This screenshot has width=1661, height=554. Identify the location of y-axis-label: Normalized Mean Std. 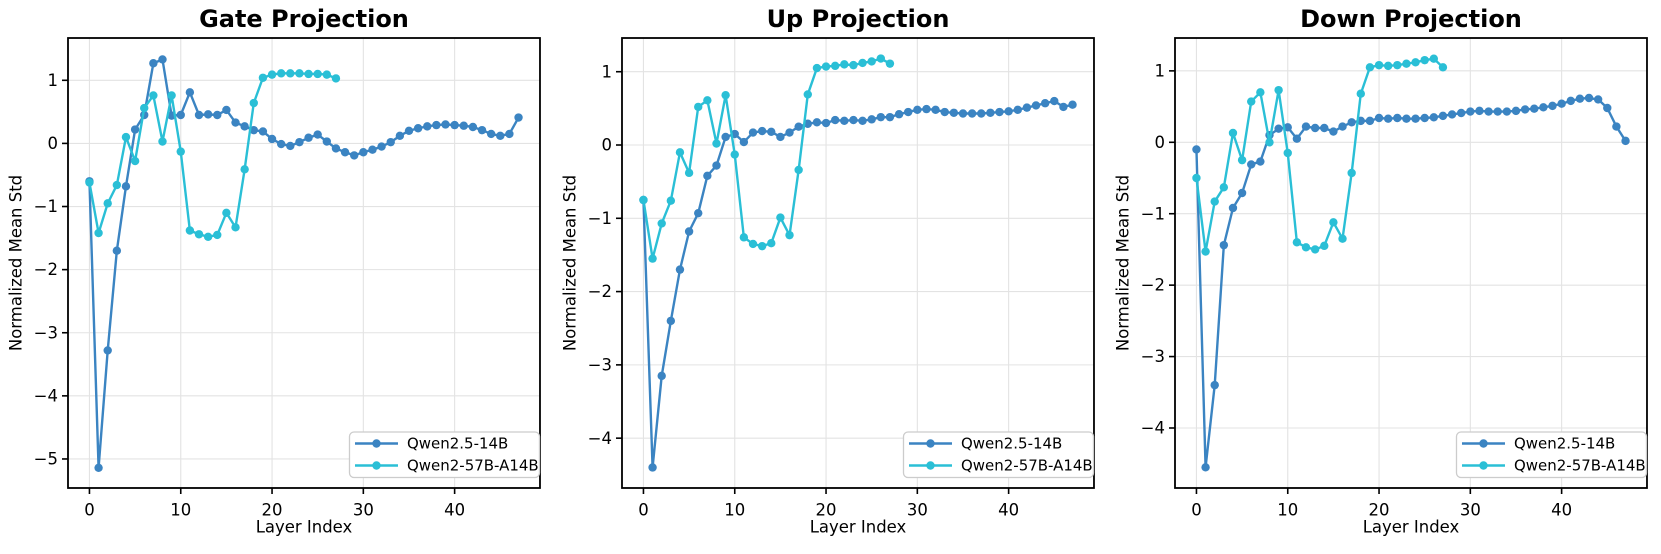
(1123, 263).